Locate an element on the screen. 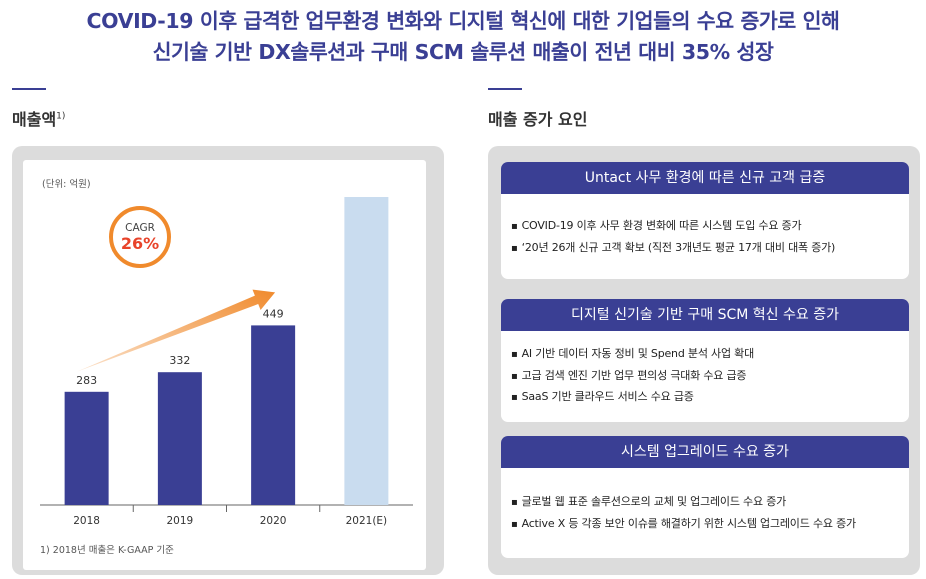 Image resolution: width=926 pixels, height=579 pixels. left-section-rule is located at coordinates (29, 89).